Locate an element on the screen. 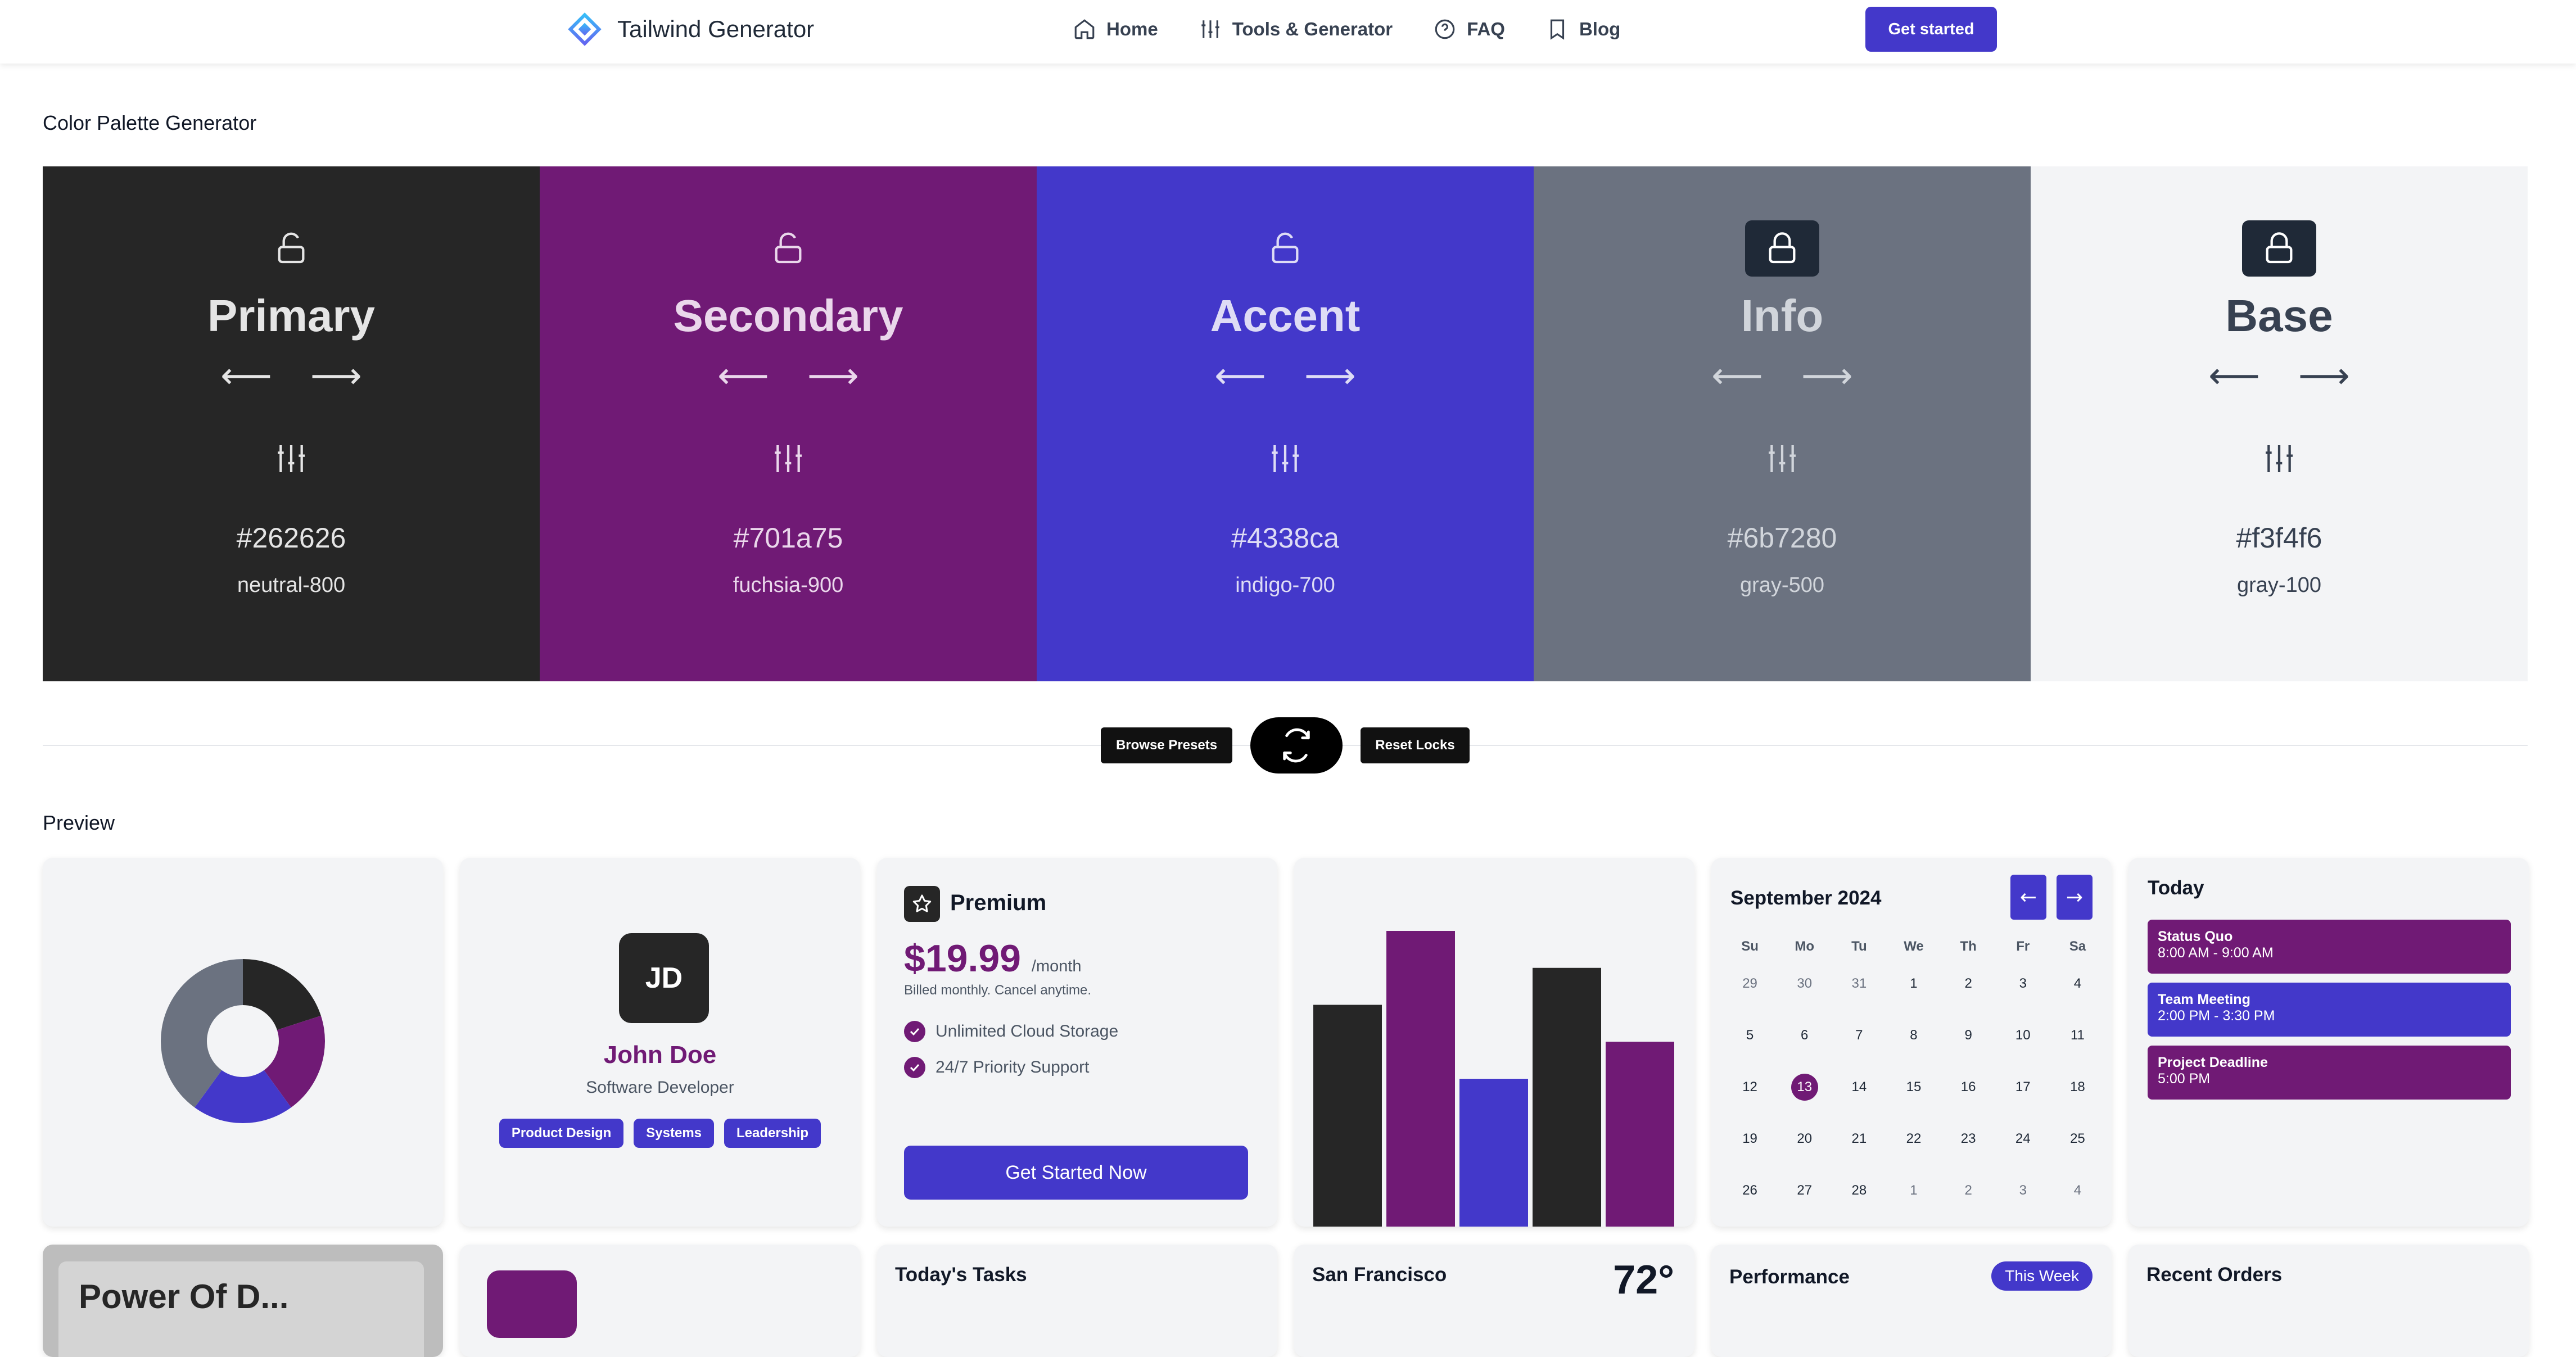  calendar-day: 22 is located at coordinates (1913, 1139).